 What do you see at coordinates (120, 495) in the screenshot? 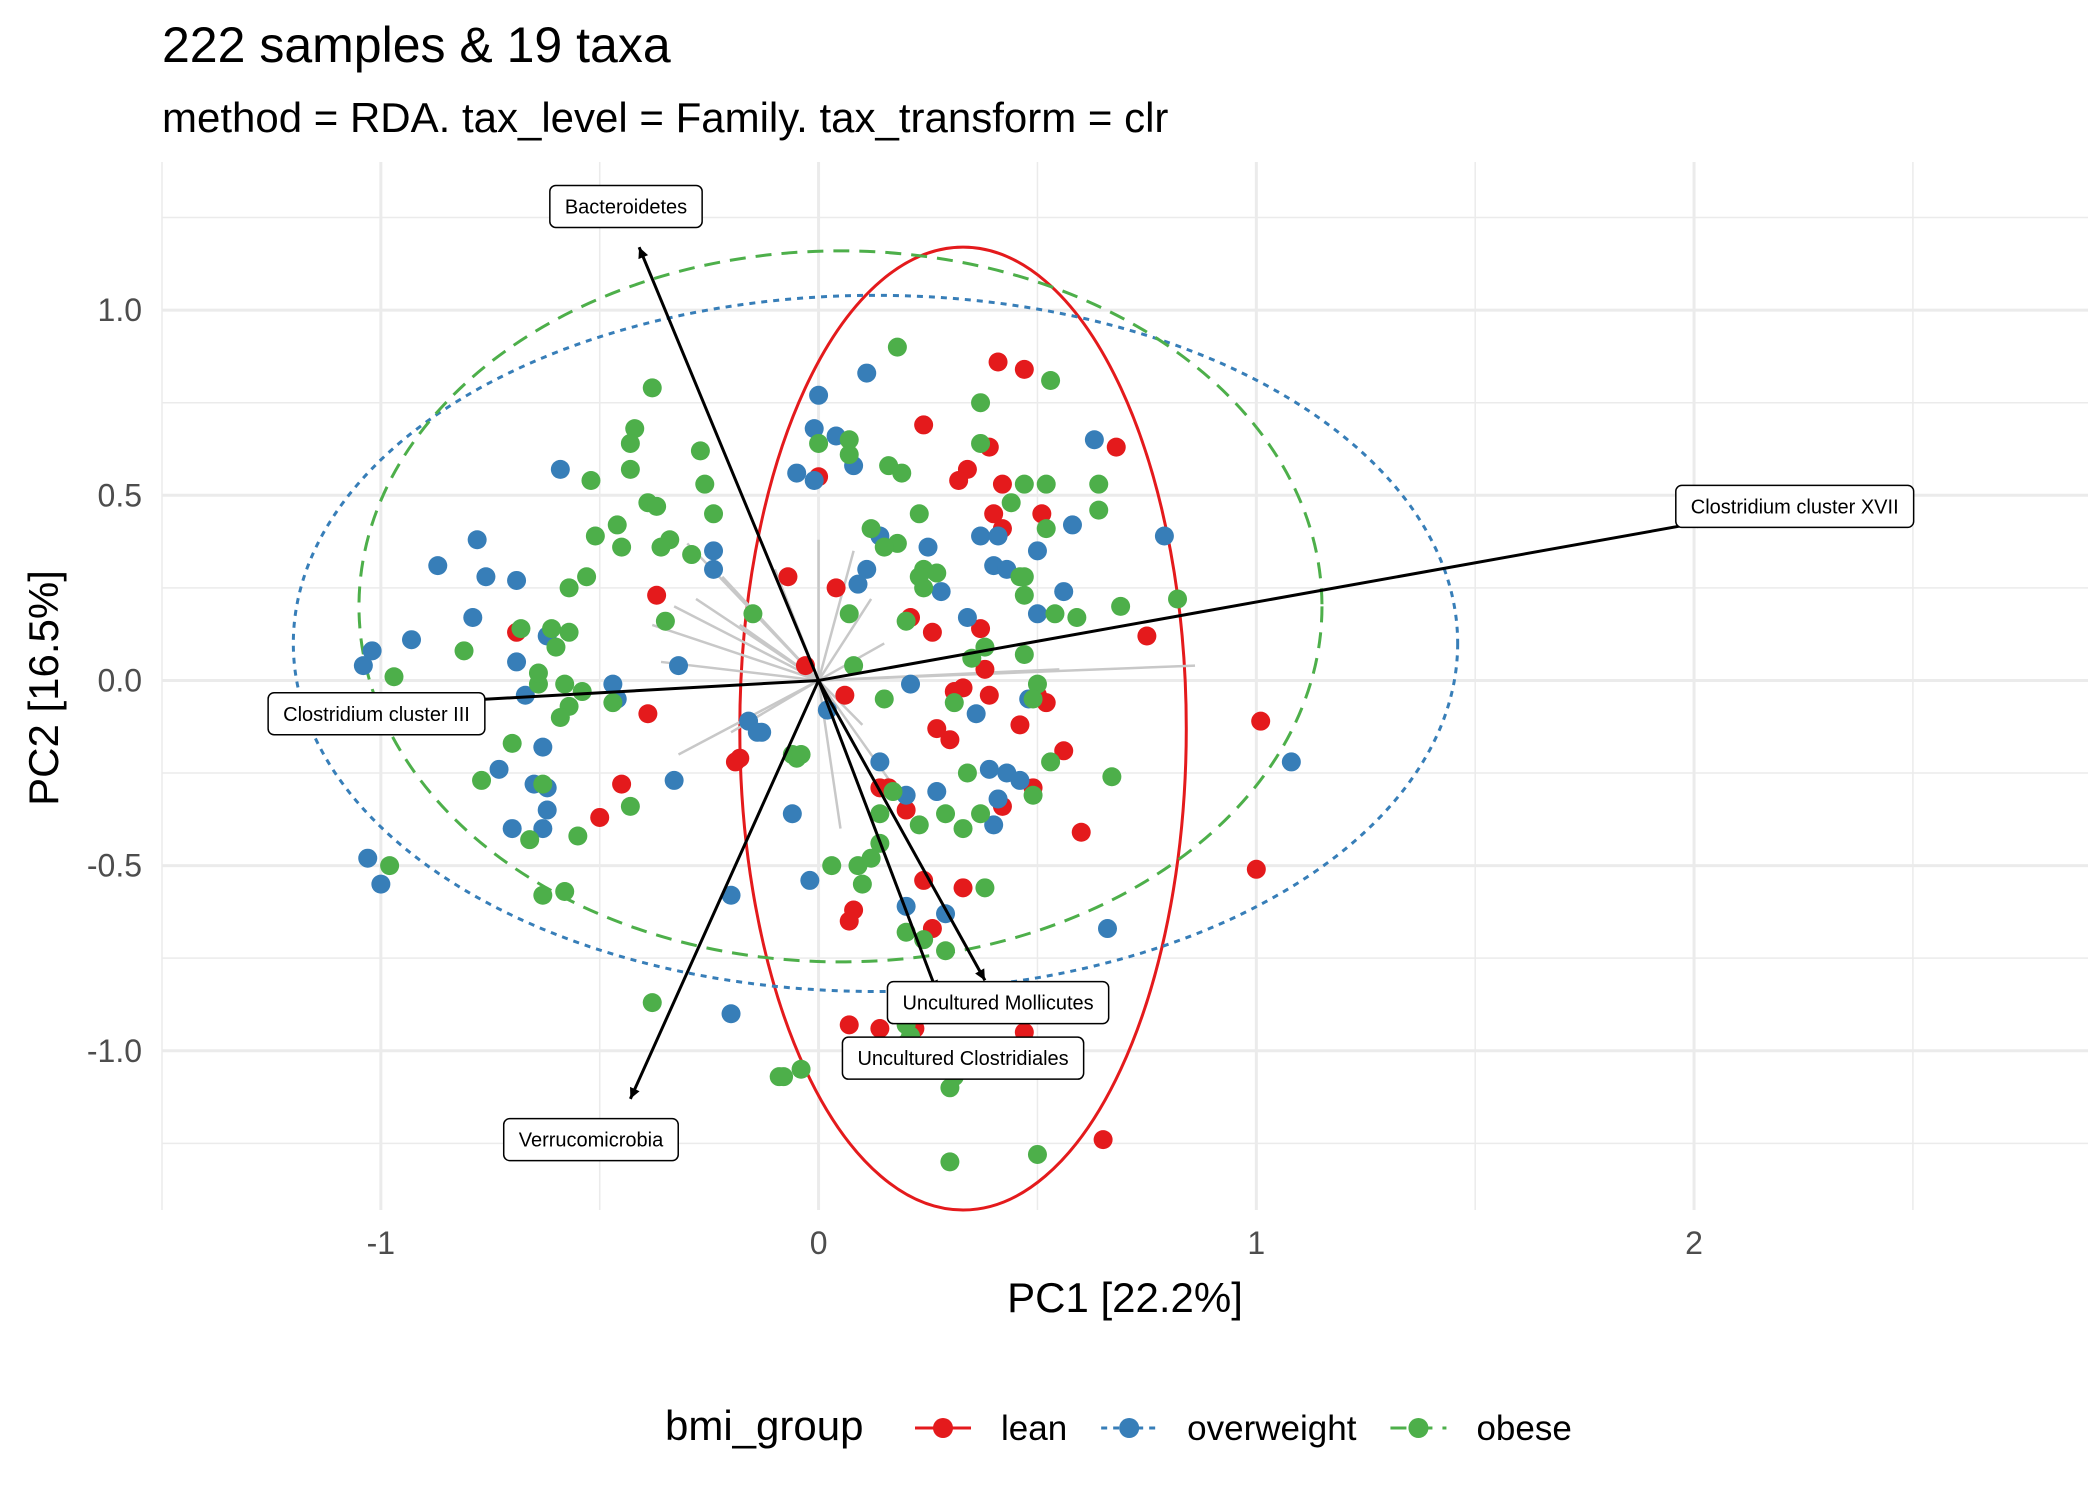
I see `y-tick-label: 0.5` at bounding box center [120, 495].